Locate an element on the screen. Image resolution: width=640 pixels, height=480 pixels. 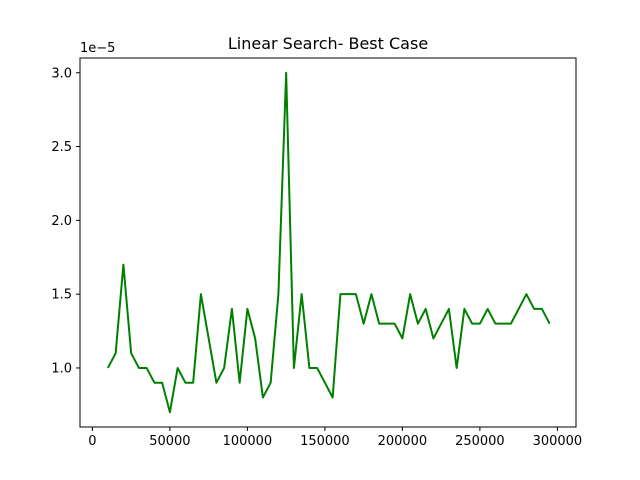
y-tick-label: 3.0 is located at coordinates (61, 73).